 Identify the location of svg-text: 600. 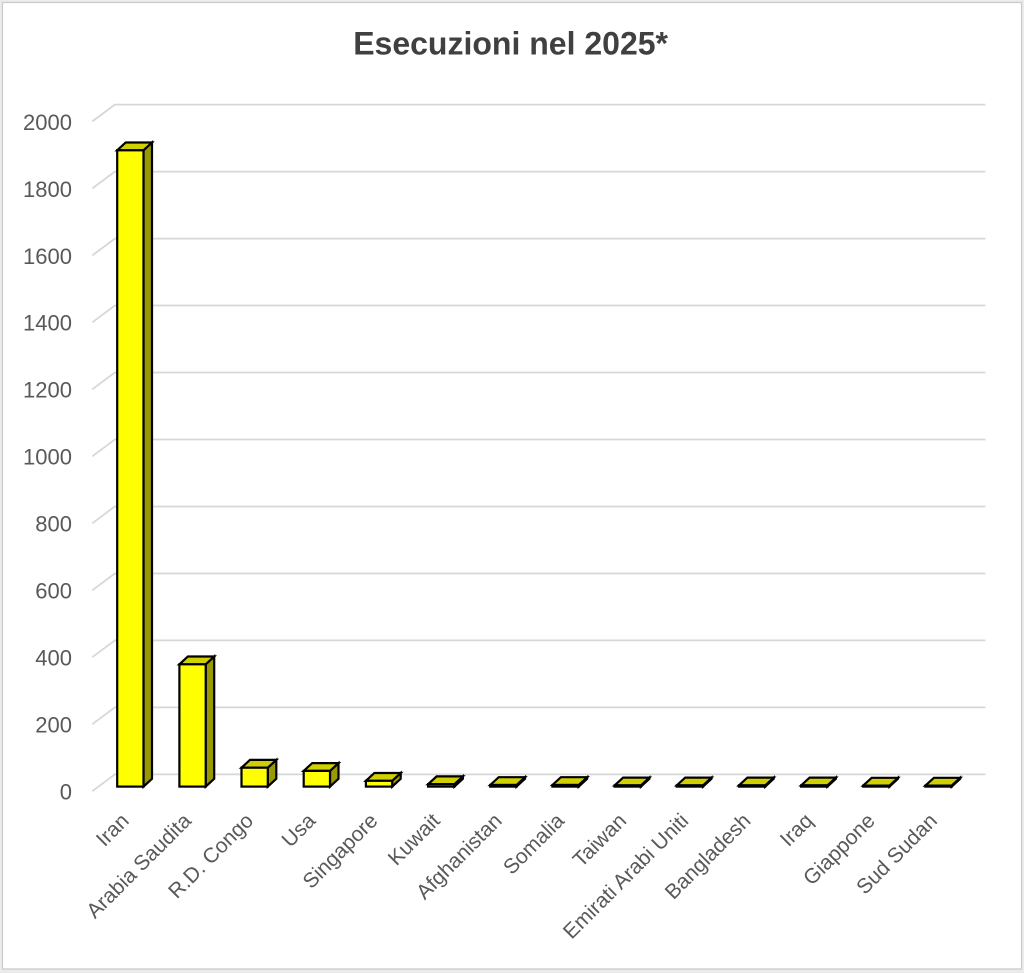
(53, 591).